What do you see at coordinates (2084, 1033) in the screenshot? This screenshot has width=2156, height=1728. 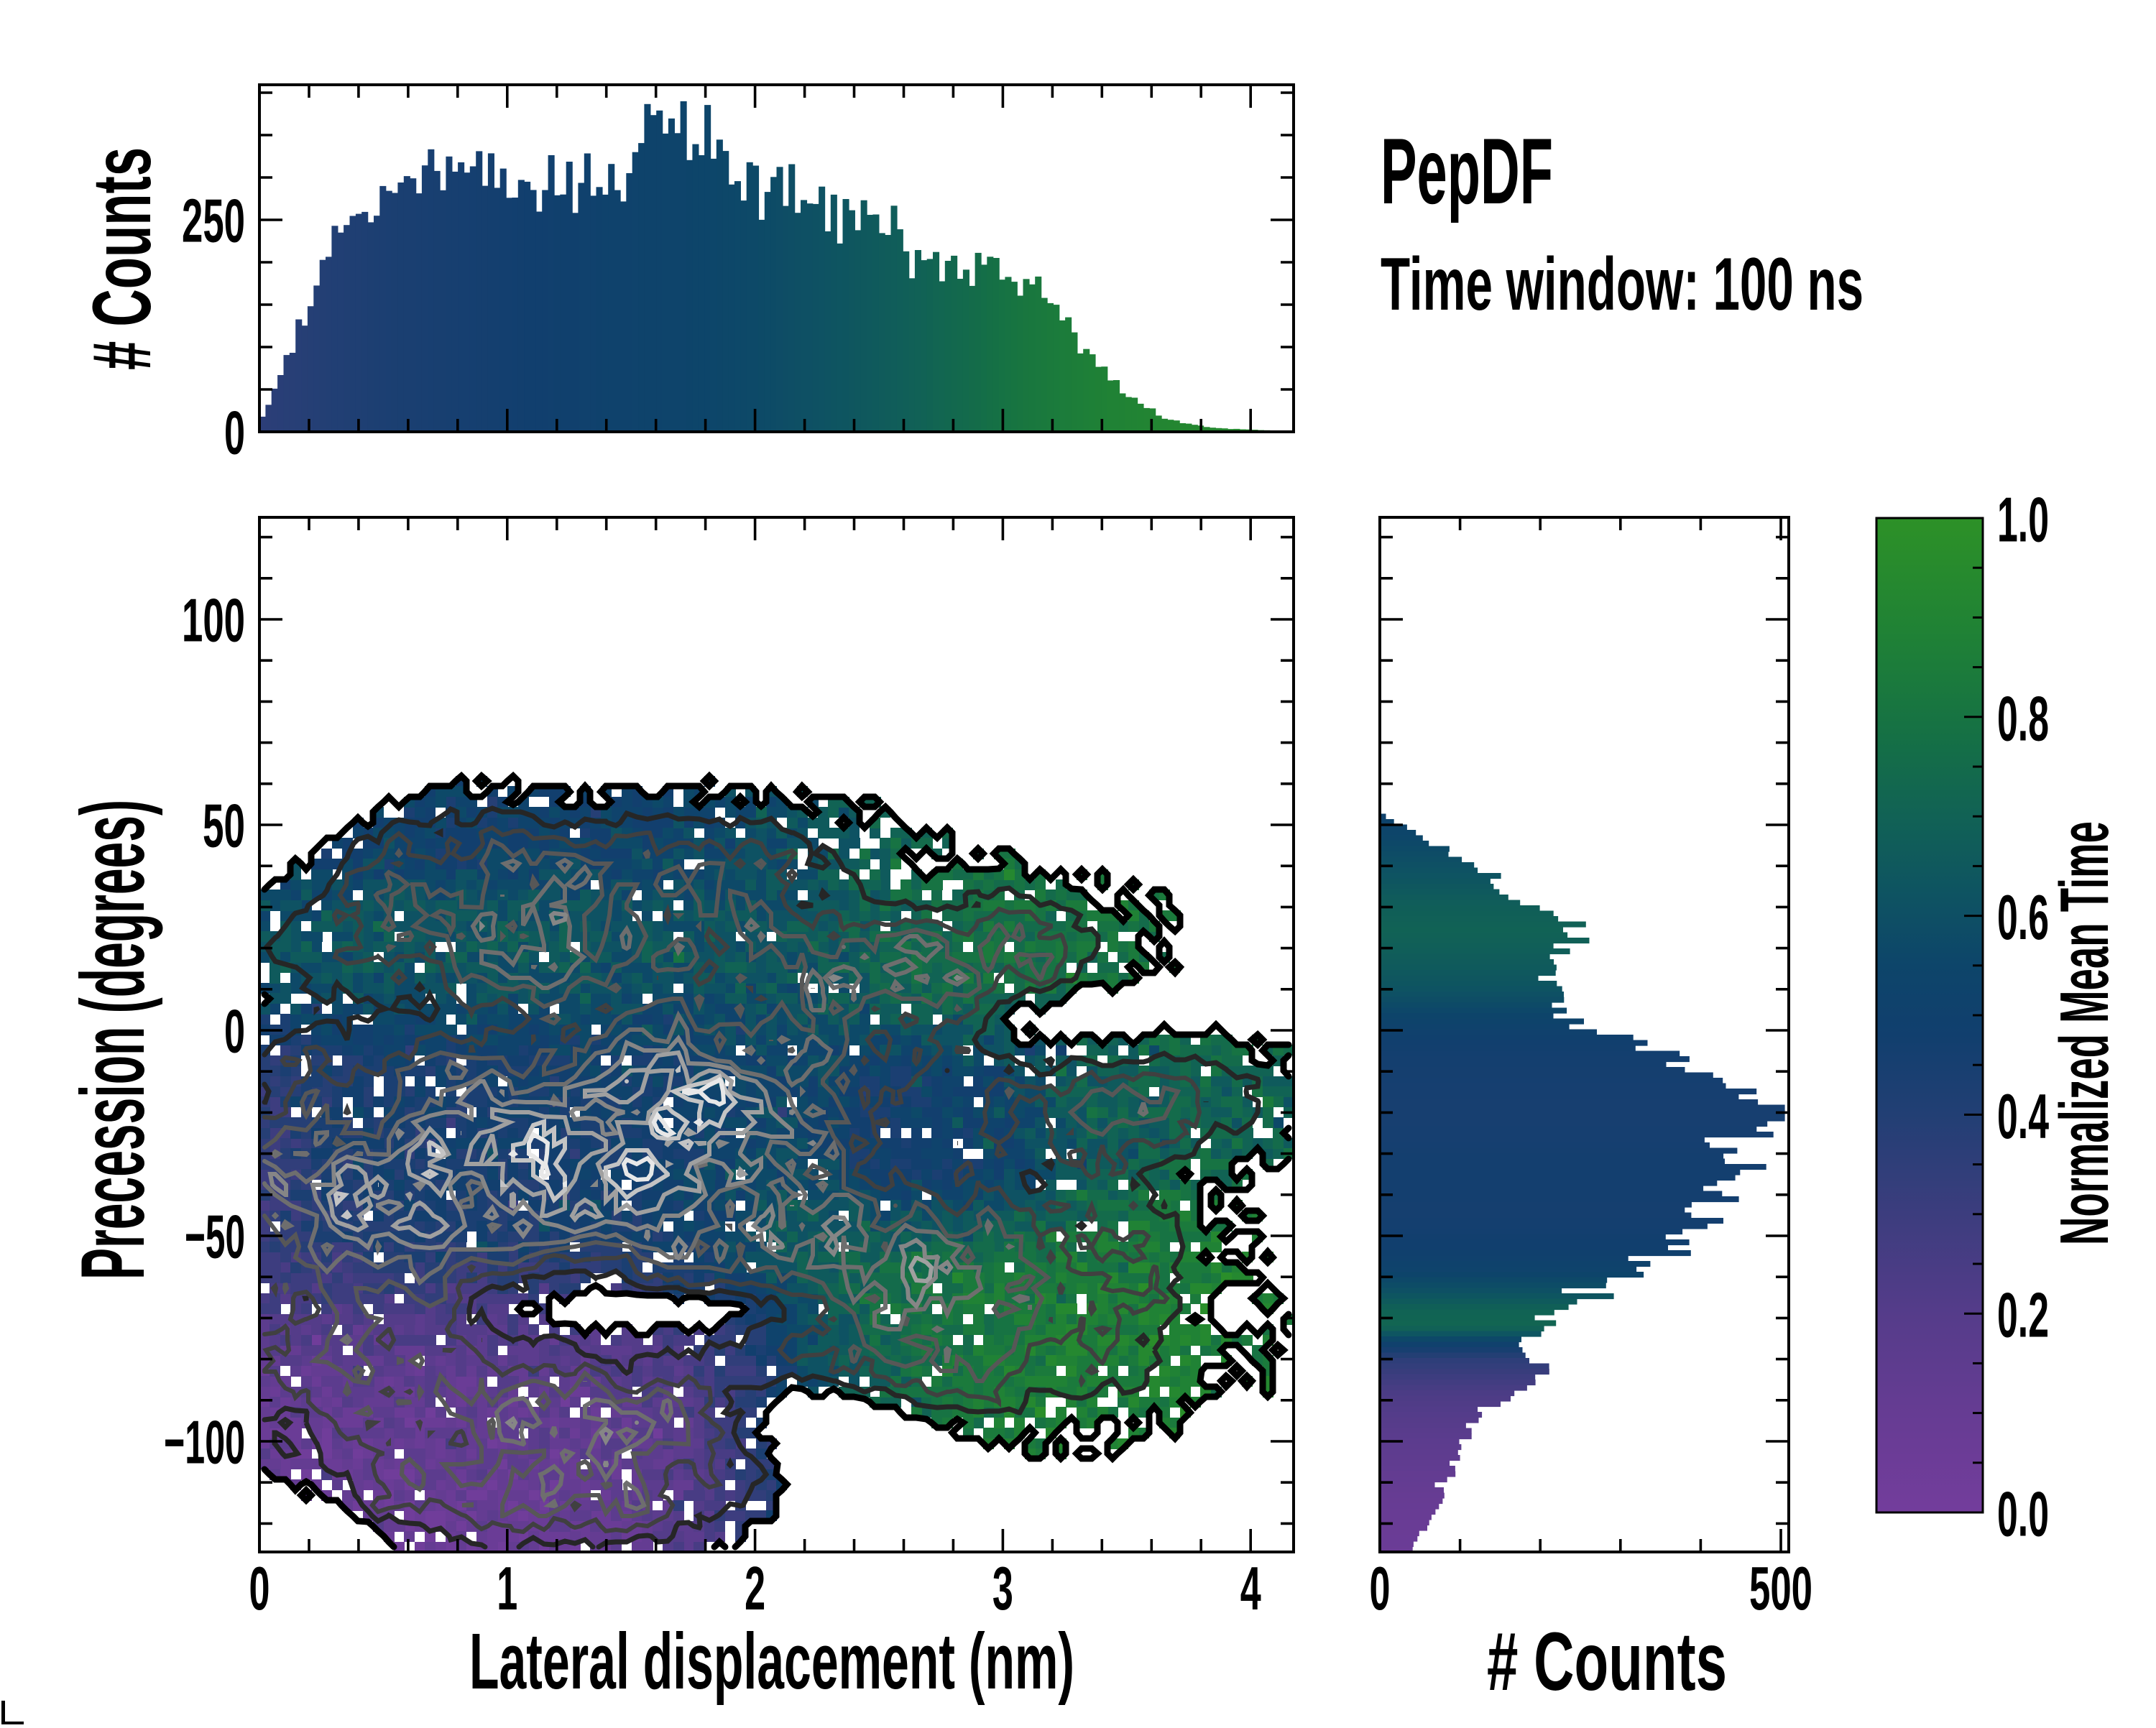 I see `svg-text: Normalized Mean Time` at bounding box center [2084, 1033].